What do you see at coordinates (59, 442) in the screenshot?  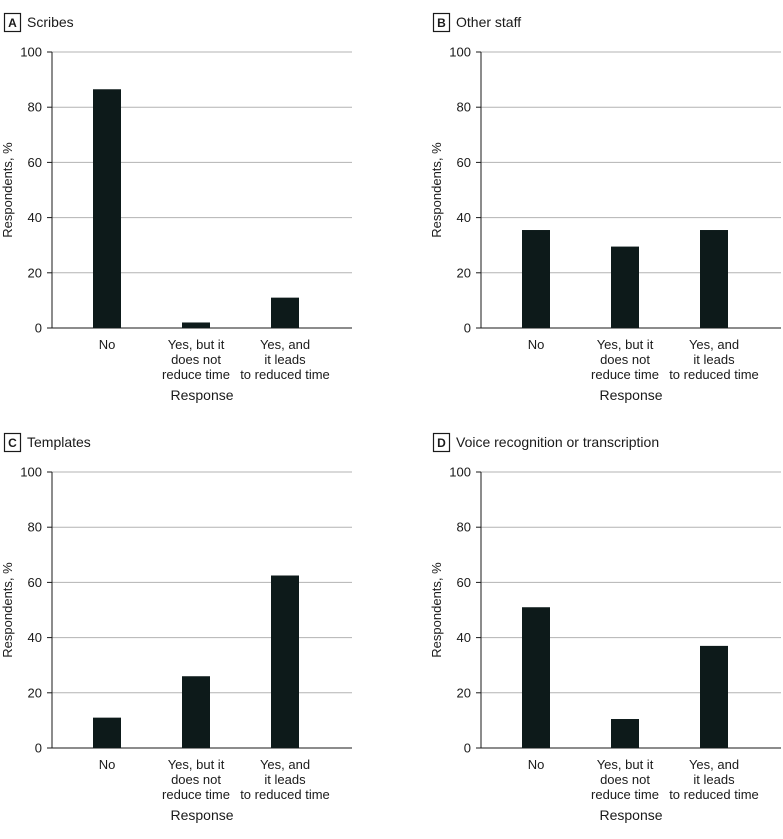 I see `panel-title: Templates` at bounding box center [59, 442].